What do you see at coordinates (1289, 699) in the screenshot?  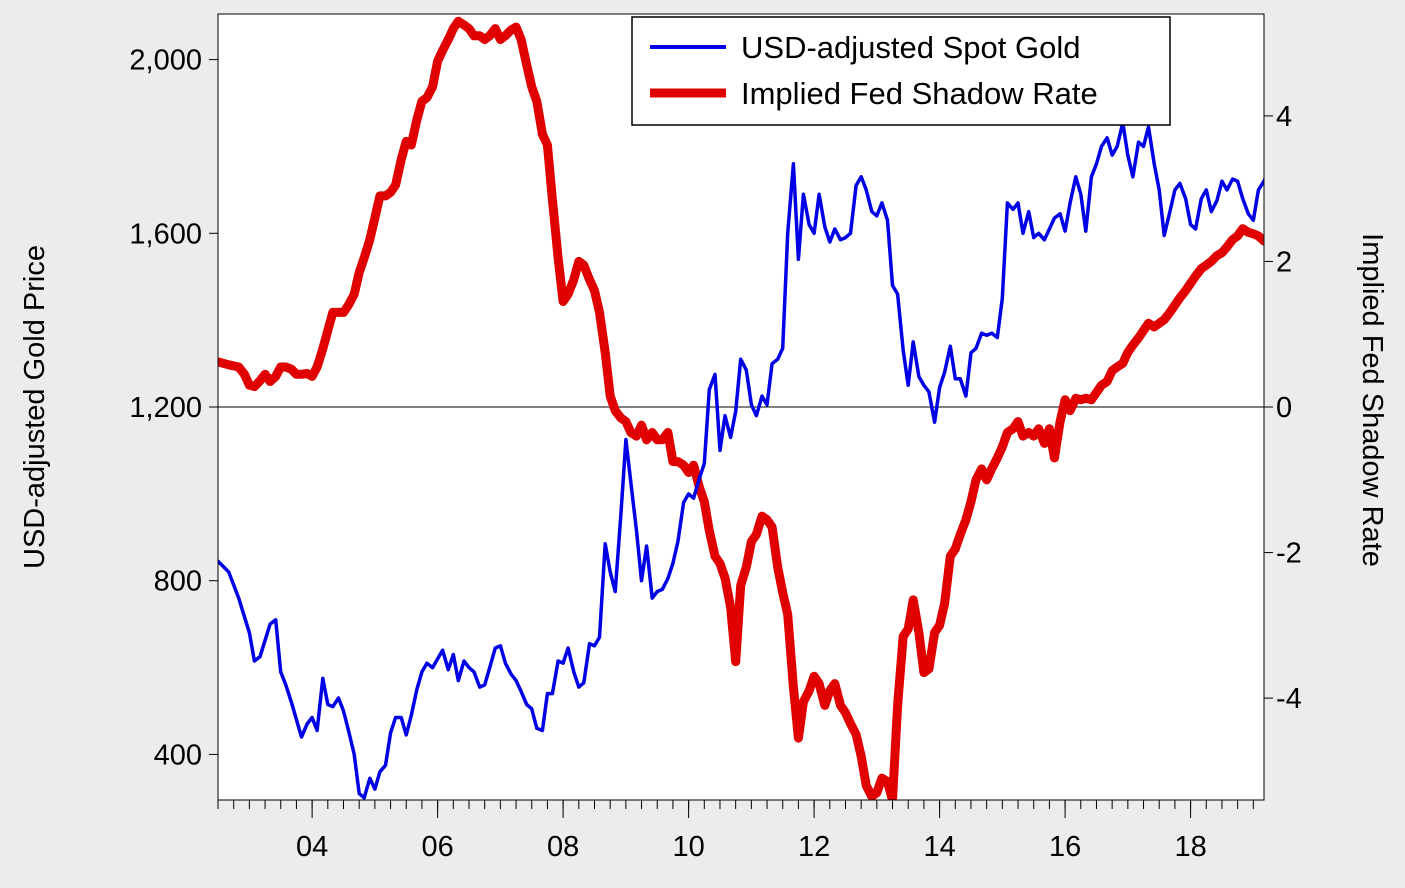 I see `right-axis-tick-label: -4` at bounding box center [1289, 699].